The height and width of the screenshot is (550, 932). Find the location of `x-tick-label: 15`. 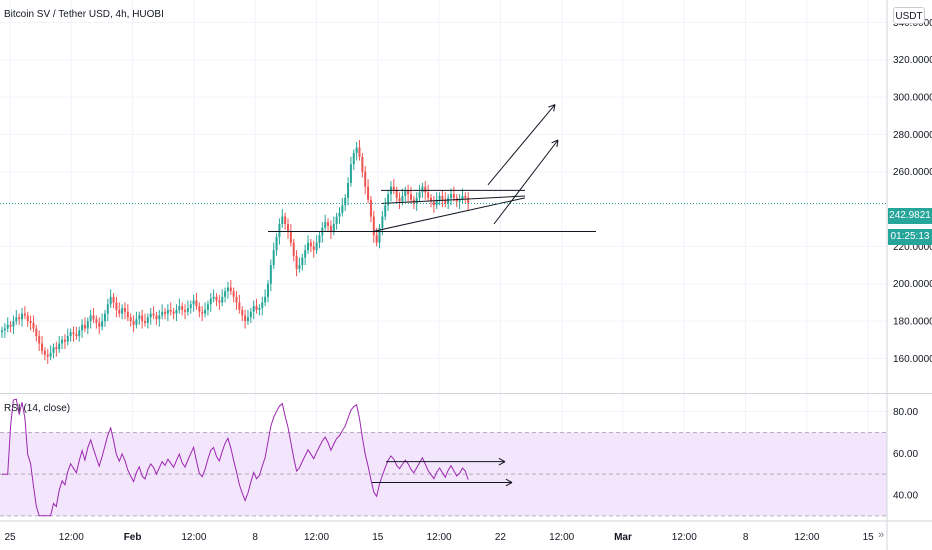

x-tick-label: 15 is located at coordinates (378, 537).